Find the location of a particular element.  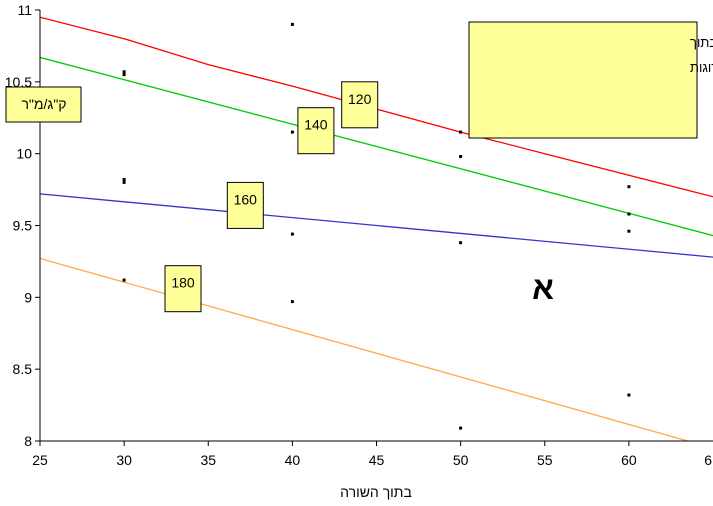

x-tick-label: 50 is located at coordinates (461, 460).